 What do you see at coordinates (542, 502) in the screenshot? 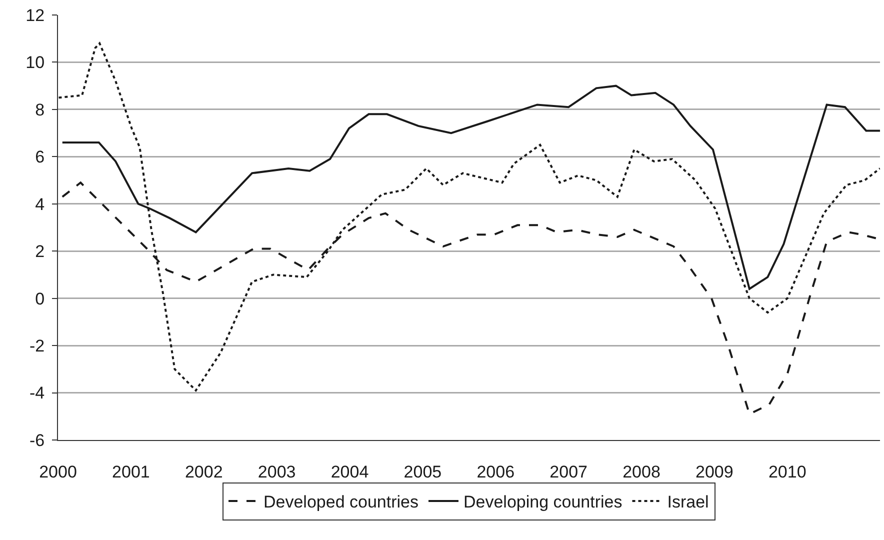
I see `legend-label: Developing countries` at bounding box center [542, 502].